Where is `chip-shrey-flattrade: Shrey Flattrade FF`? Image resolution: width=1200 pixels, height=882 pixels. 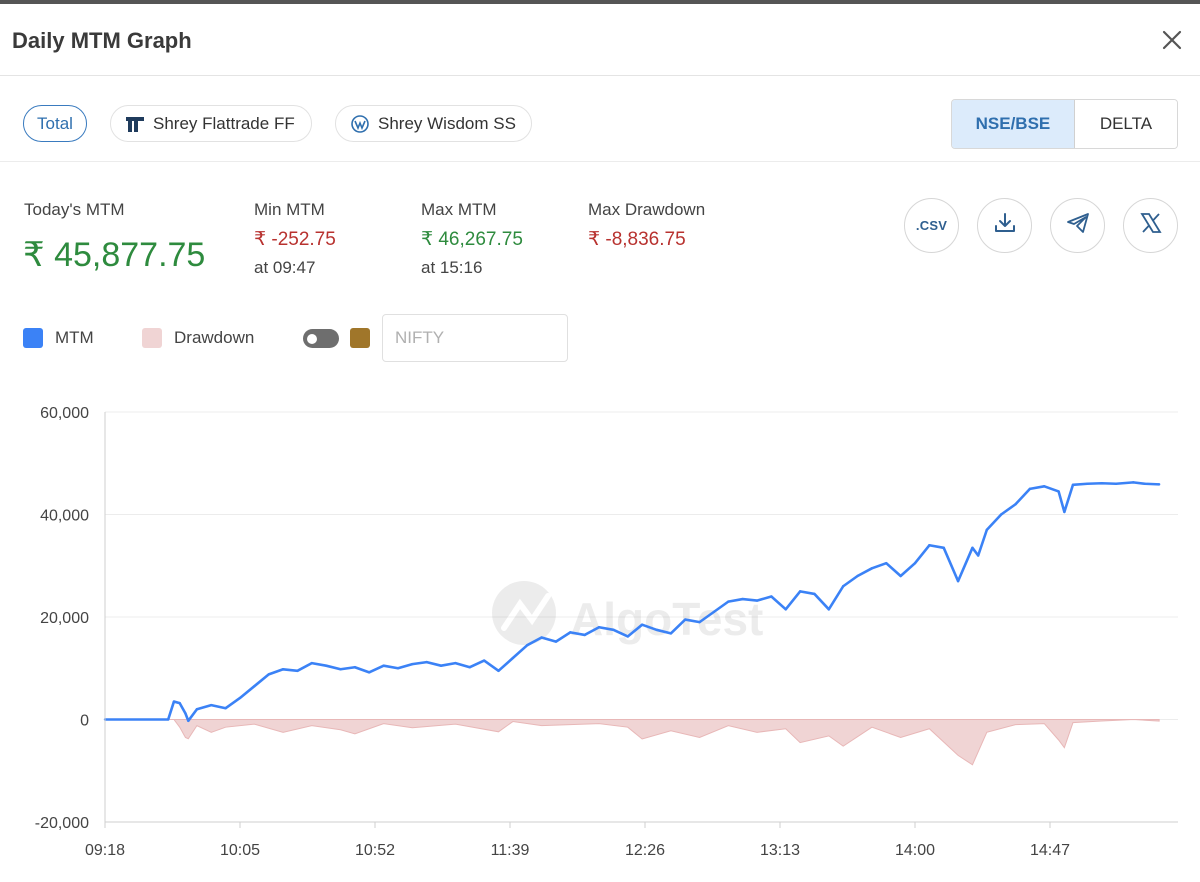
chip-shrey-flattrade: Shrey Flattrade FF is located at coordinates (211, 123).